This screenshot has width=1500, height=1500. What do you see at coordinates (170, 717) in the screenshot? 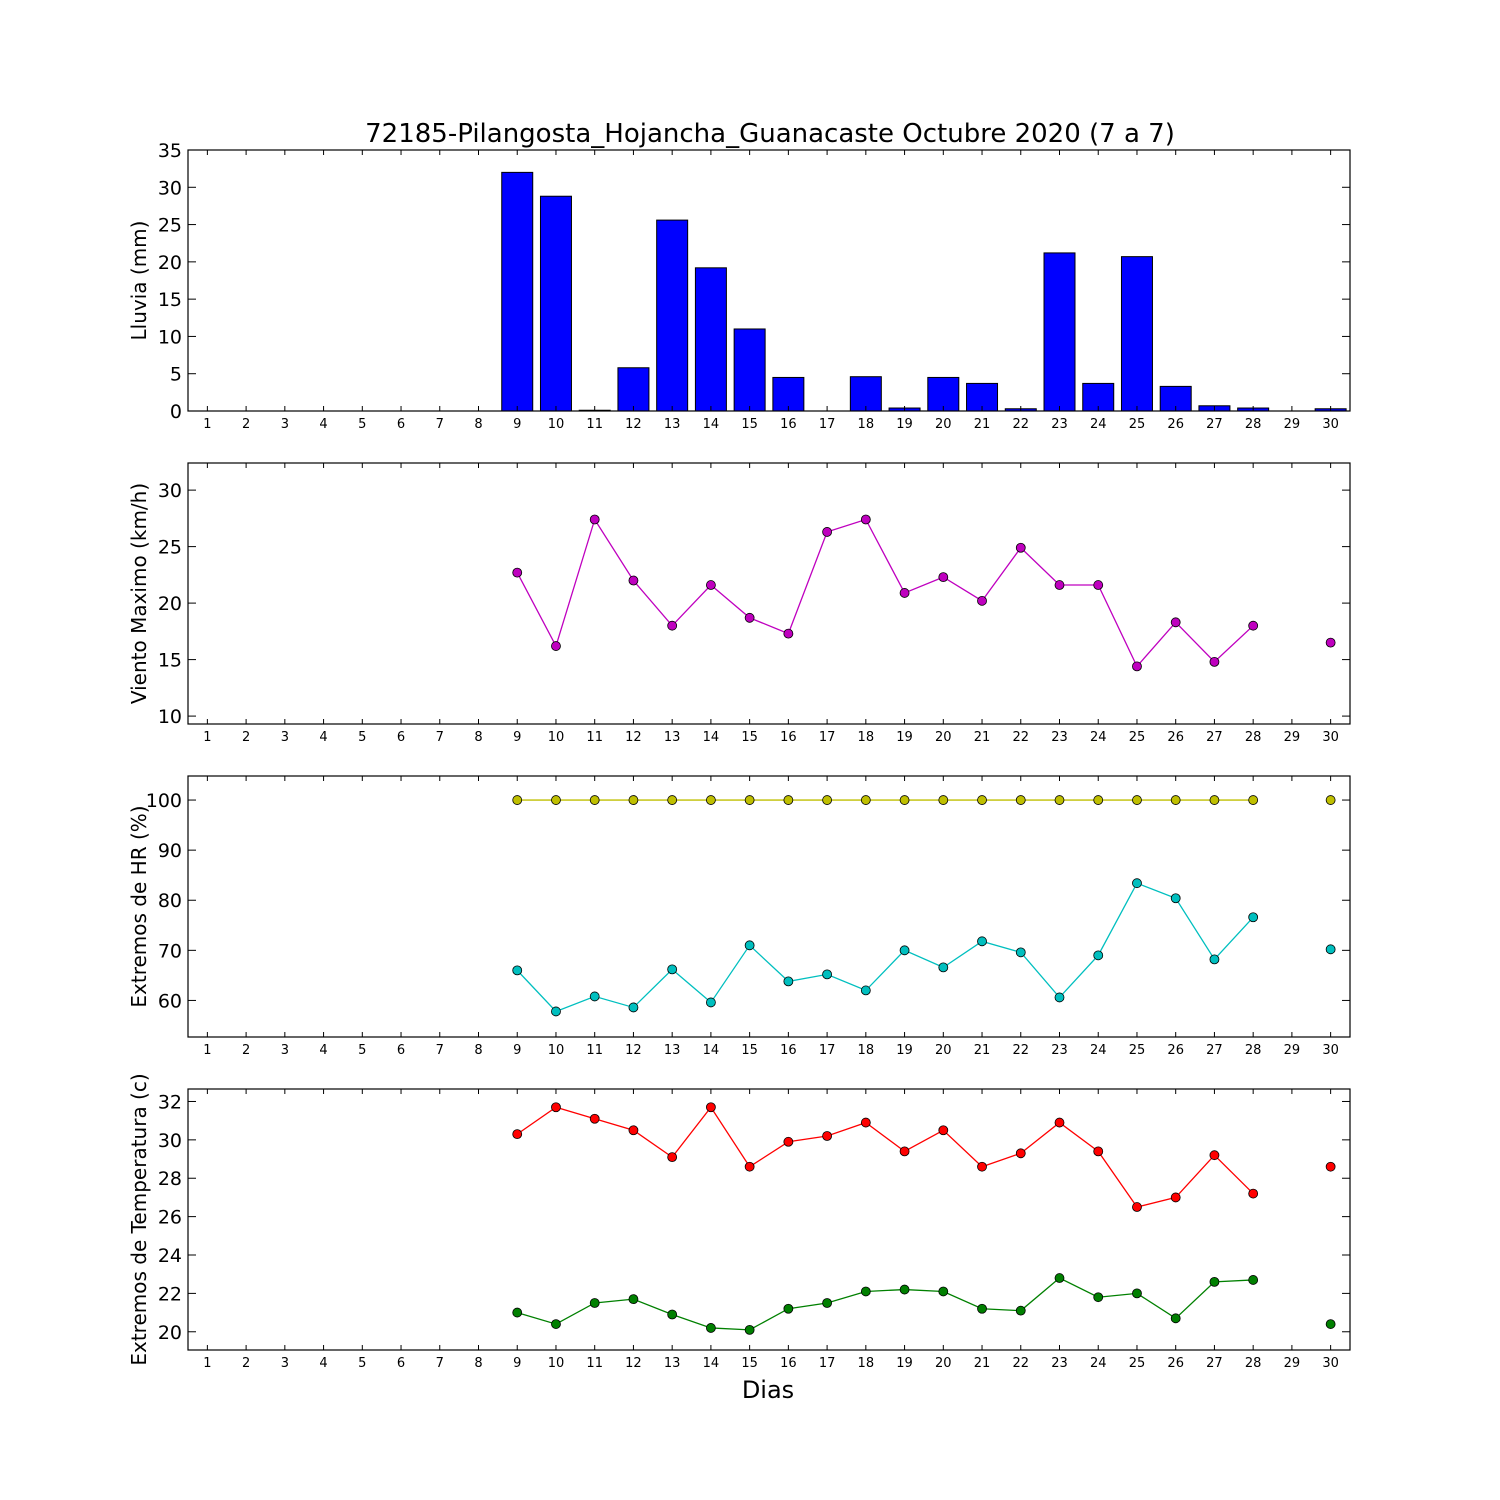
I see `y-tick-label: 10` at bounding box center [170, 717].